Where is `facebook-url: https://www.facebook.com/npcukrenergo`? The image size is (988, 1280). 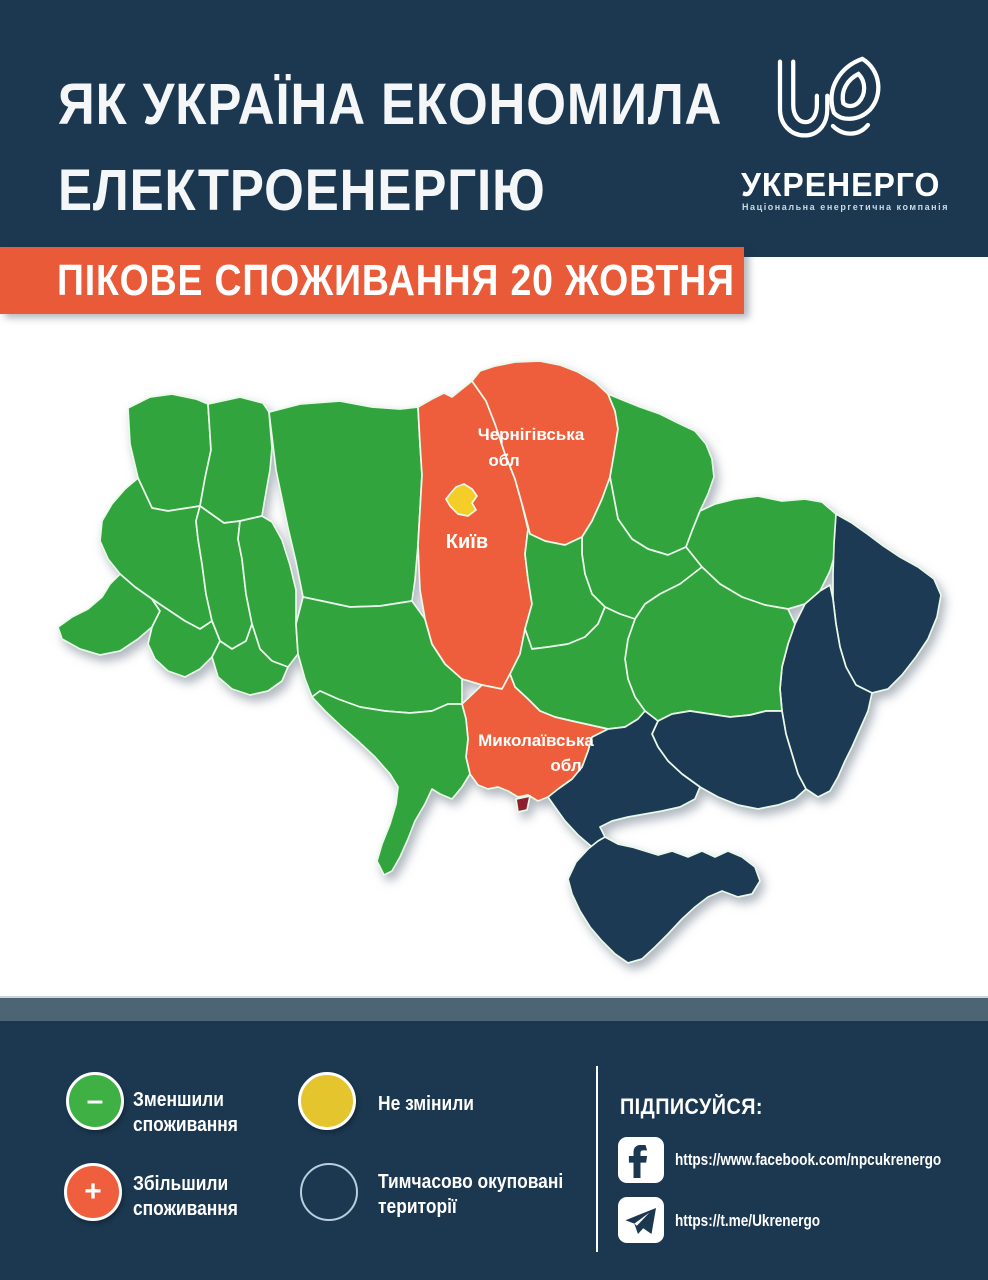 facebook-url: https://www.facebook.com/npcukrenergo is located at coordinates (808, 1159).